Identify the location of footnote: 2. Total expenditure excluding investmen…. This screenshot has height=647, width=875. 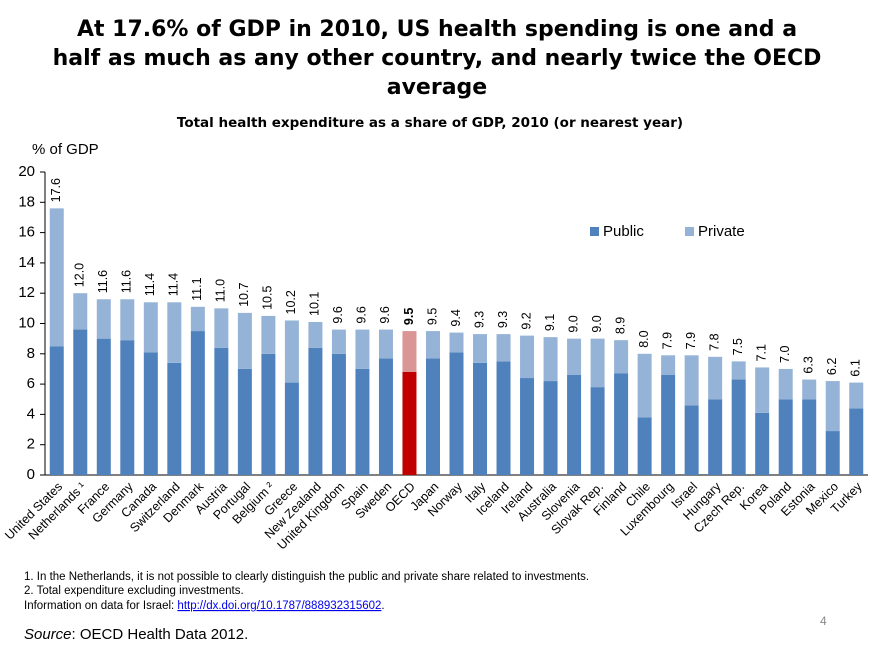
(134, 591).